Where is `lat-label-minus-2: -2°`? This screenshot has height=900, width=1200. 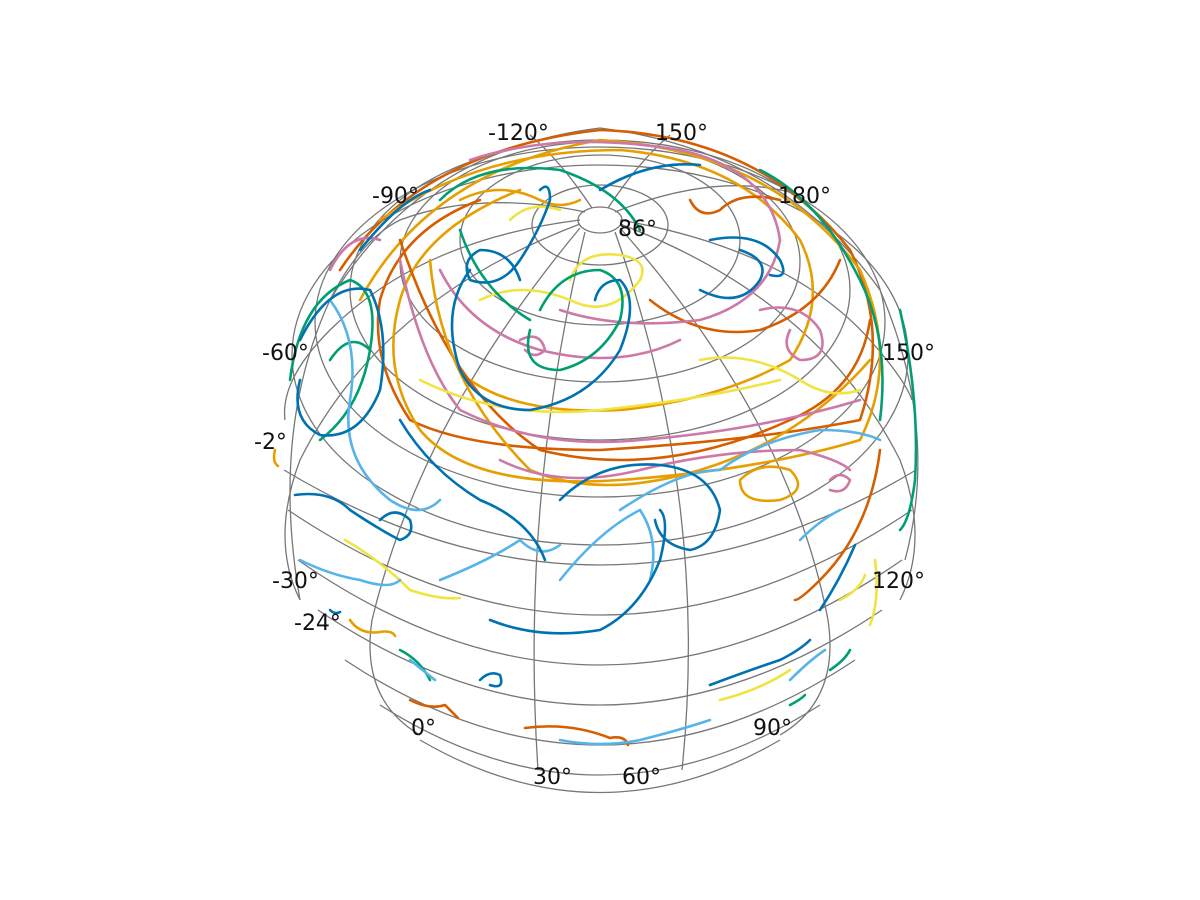 lat-label-minus-2: -2° is located at coordinates (270, 442).